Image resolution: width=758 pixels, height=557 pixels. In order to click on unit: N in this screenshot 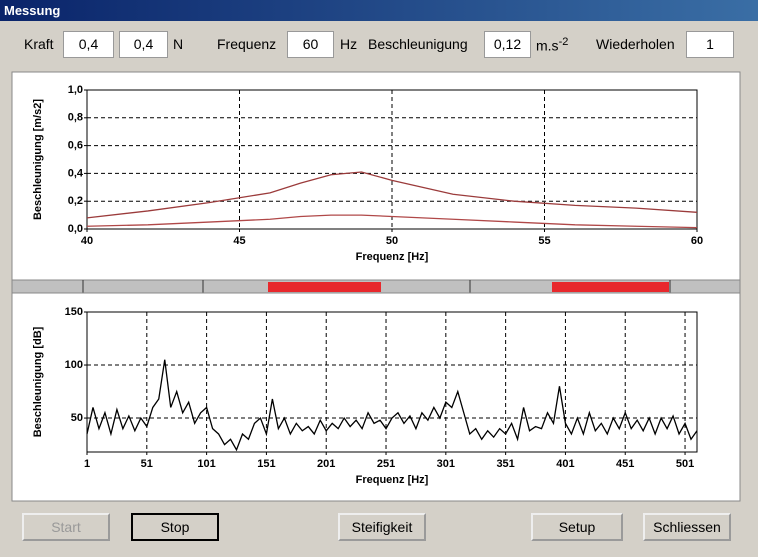, I will do `click(178, 44)`.